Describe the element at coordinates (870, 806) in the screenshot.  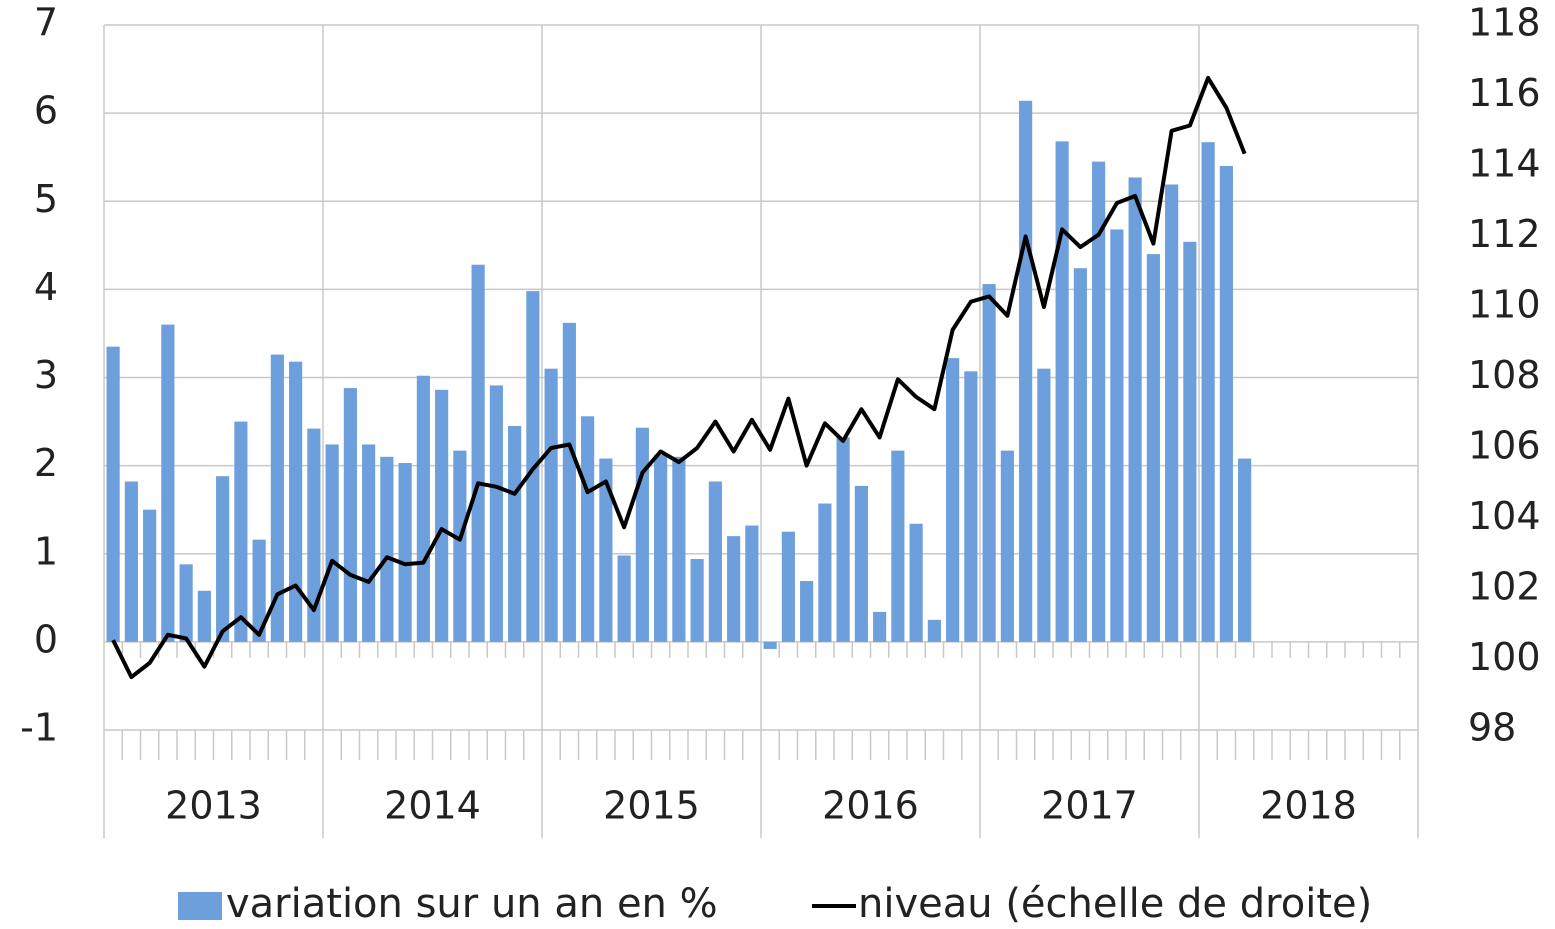
I see `x-group-label: 2016` at that location.